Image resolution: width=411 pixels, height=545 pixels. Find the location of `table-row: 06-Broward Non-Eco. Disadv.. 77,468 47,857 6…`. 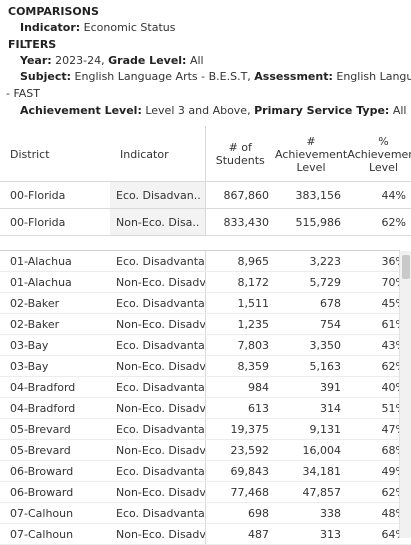

table-row: 06-Broward Non-Eco. Disadv.. 77,468 47,857 6… is located at coordinates (205, 492).